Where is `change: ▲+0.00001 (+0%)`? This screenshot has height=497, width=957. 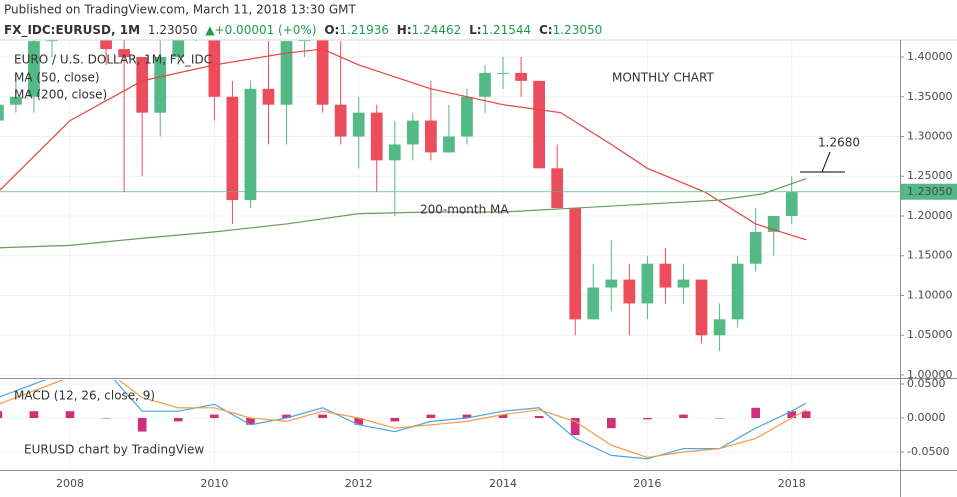 change: ▲+0.00001 (+0%) is located at coordinates (260, 30).